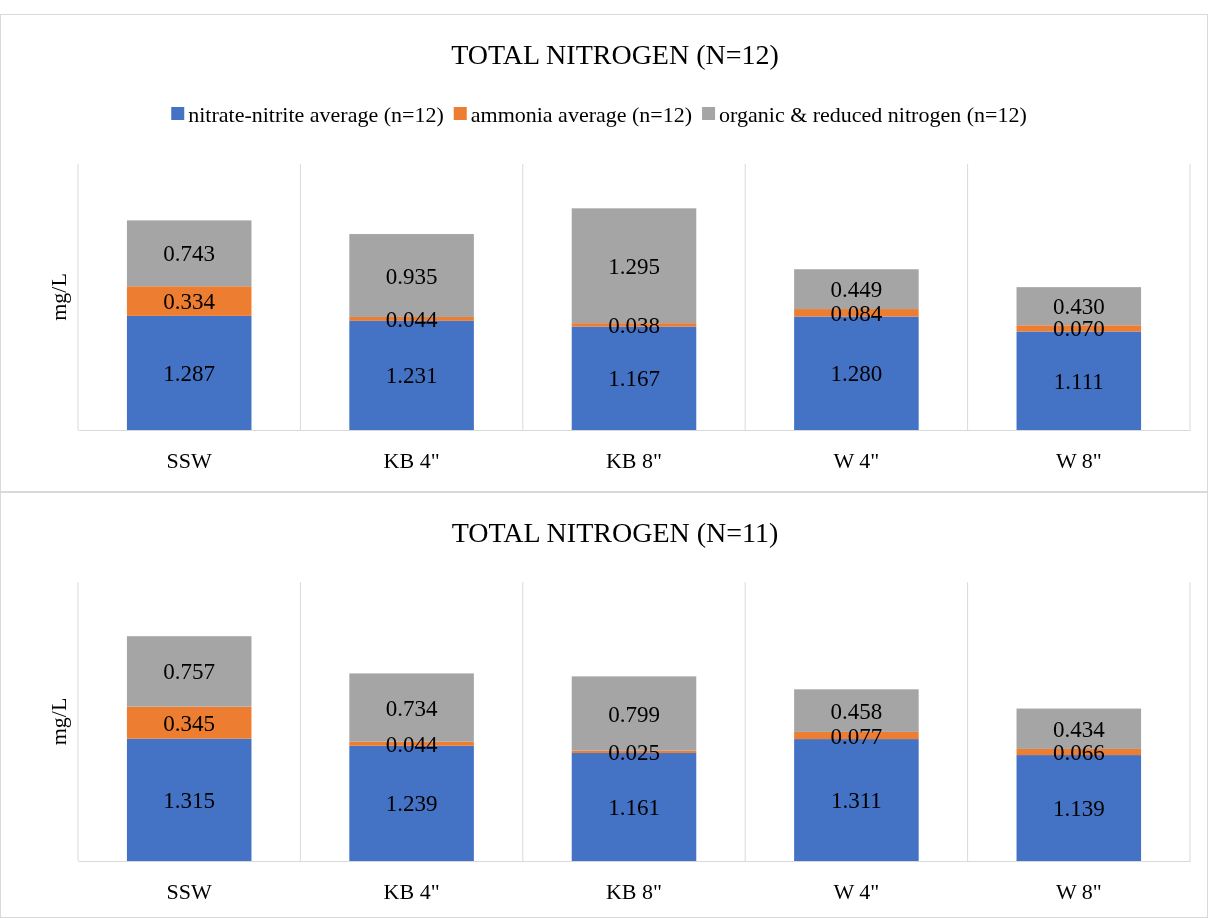  I want to click on data-label: 1.239, so click(411, 804).